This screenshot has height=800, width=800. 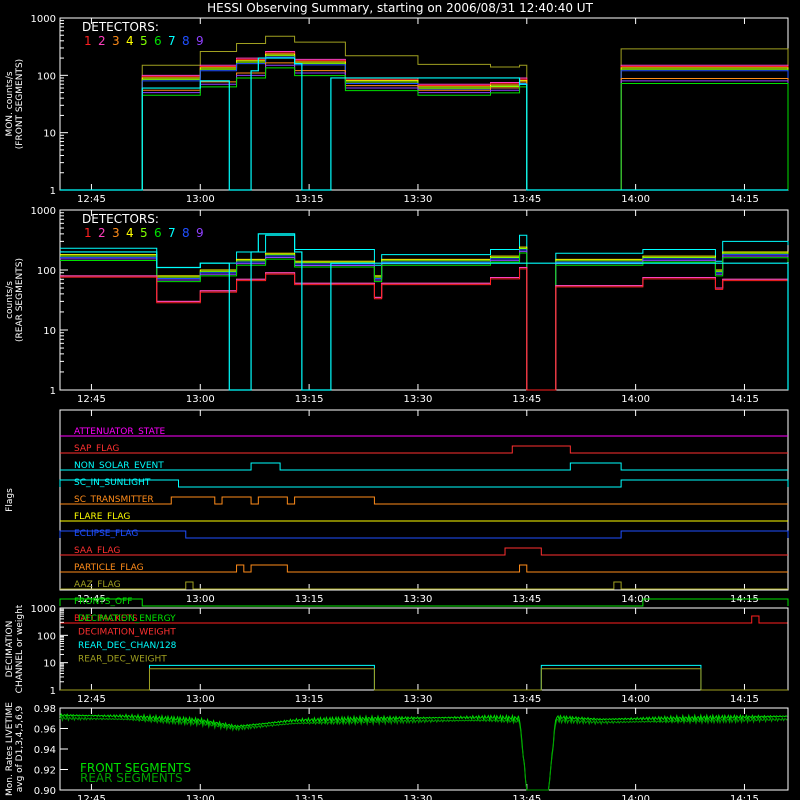 I want to click on front-legend-item: 6, so click(x=158, y=41).